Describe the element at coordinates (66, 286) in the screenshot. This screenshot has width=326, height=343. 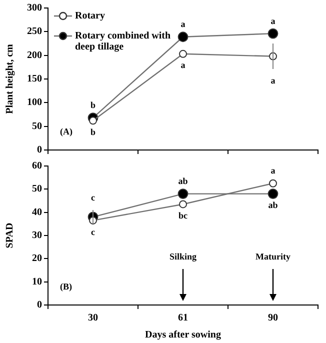
I see `annotation: (B)` at that location.